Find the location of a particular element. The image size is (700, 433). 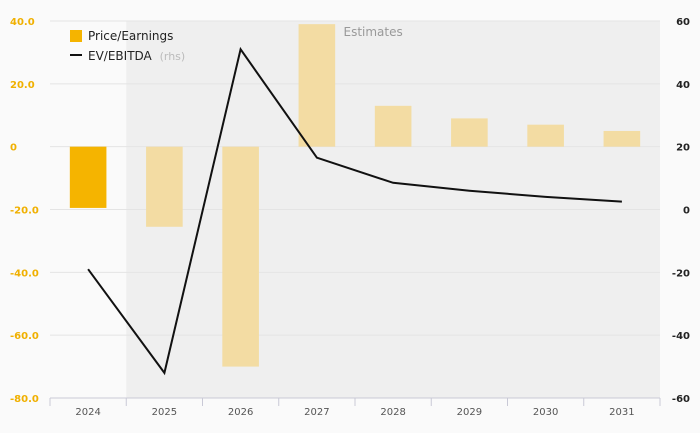

right-tick-label: 40 is located at coordinates (683, 85).